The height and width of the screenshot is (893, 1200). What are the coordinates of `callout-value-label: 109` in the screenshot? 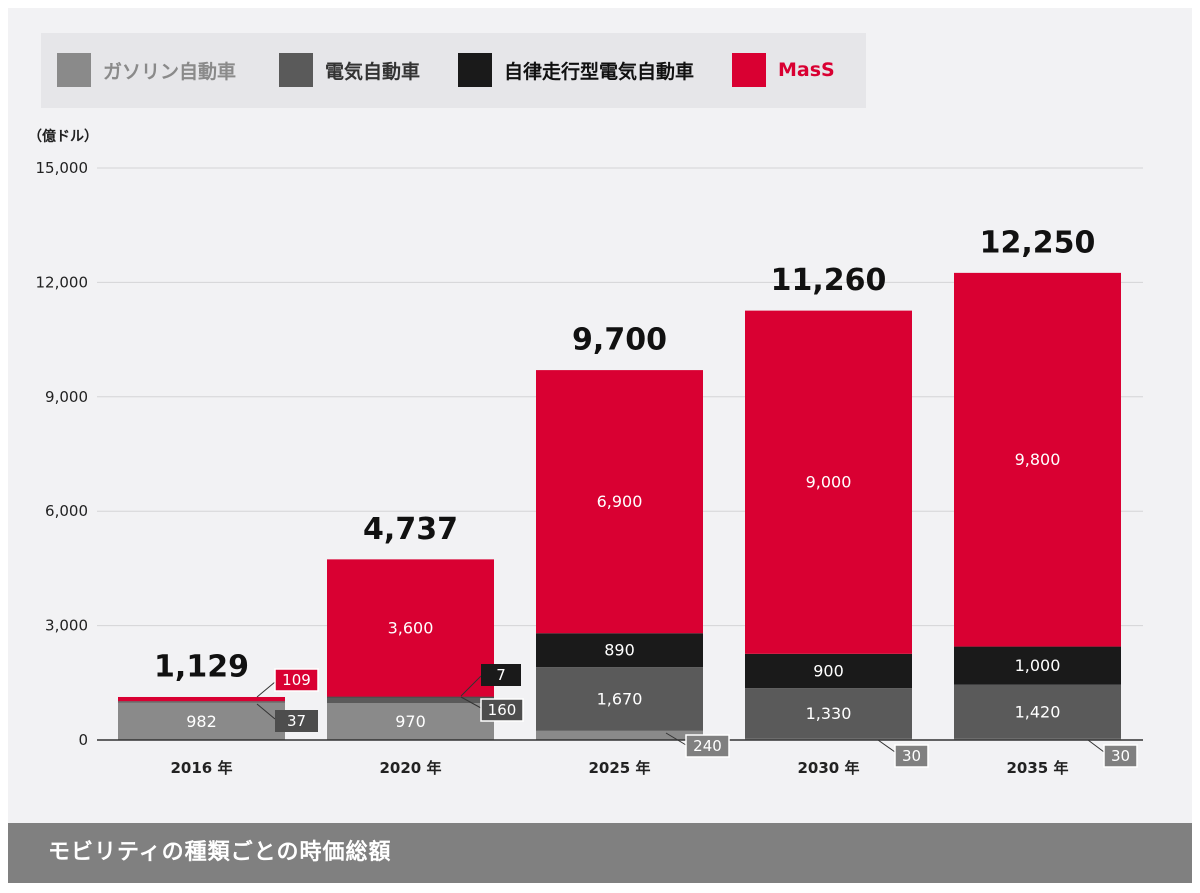 It's located at (296, 680).